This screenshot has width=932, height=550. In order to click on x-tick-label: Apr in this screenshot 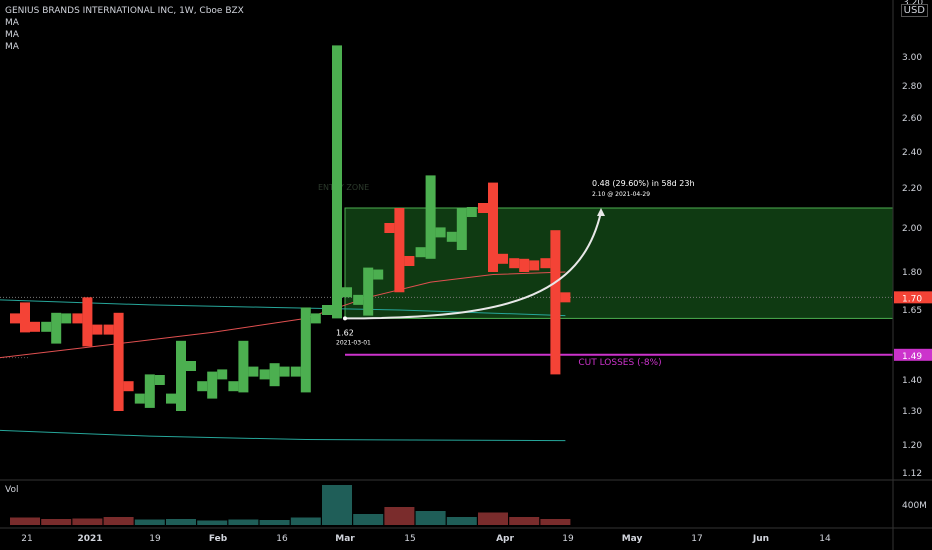, I will do `click(505, 539)`.